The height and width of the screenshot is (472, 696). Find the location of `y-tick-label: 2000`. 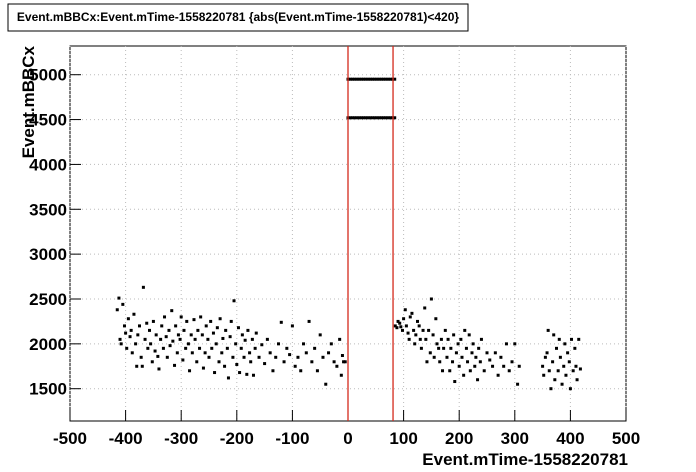

y-tick-label: 2000 is located at coordinates (48, 344).